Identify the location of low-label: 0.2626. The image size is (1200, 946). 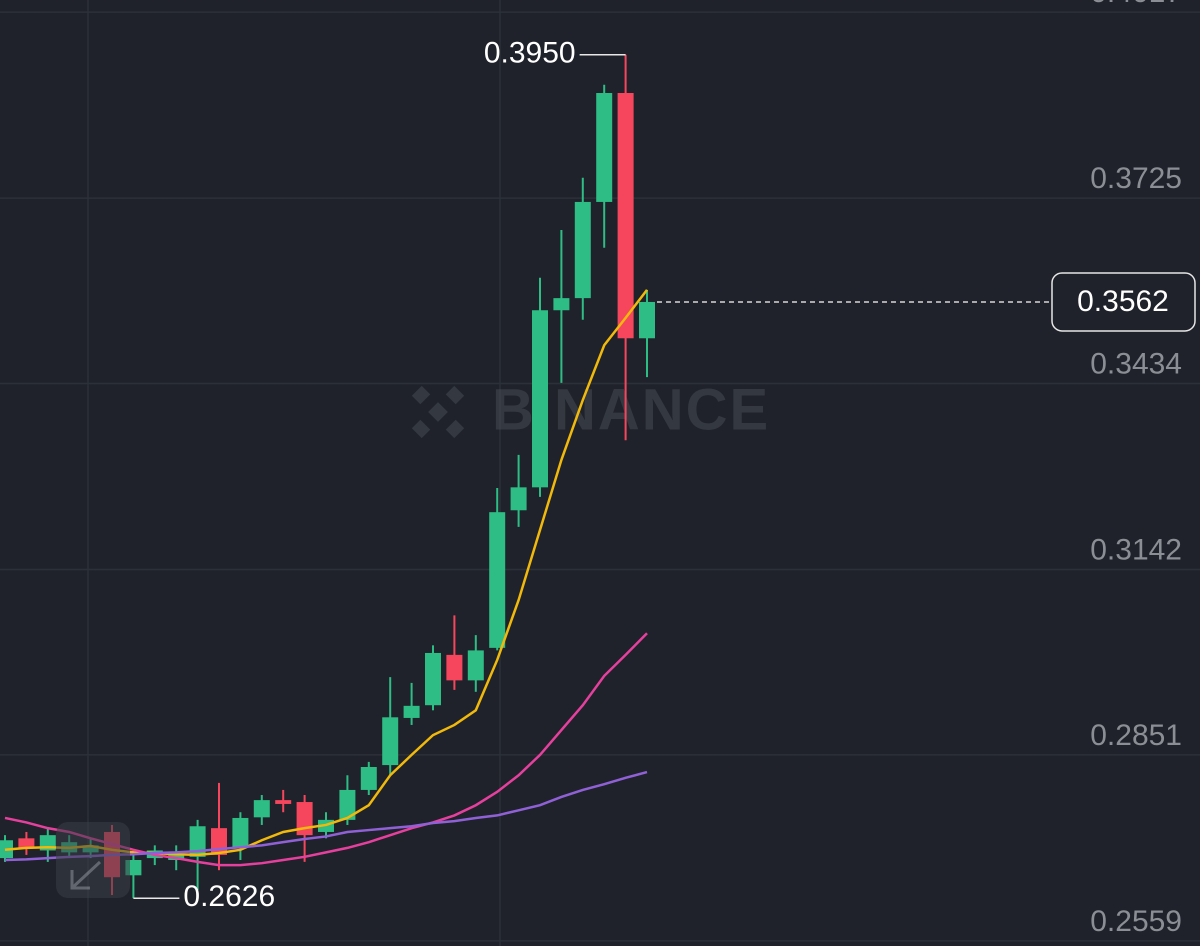
(229, 896).